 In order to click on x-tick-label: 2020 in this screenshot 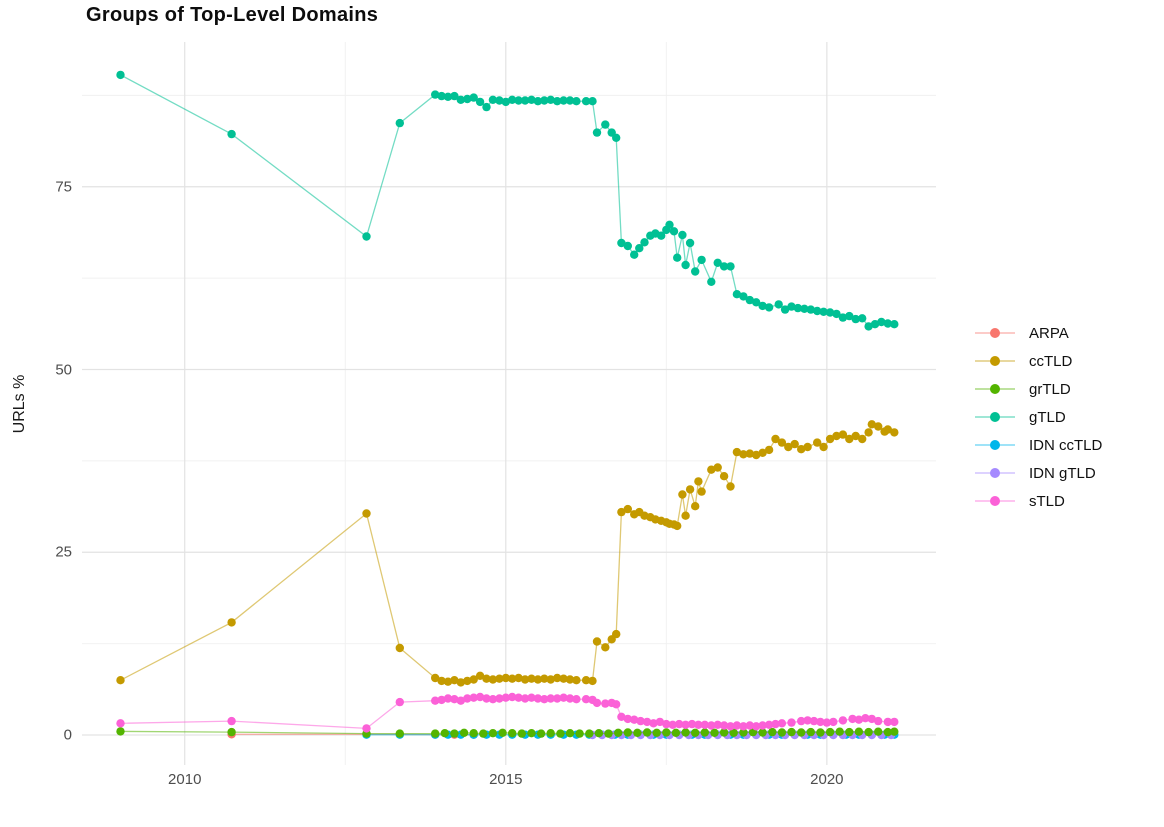, I will do `click(827, 779)`.